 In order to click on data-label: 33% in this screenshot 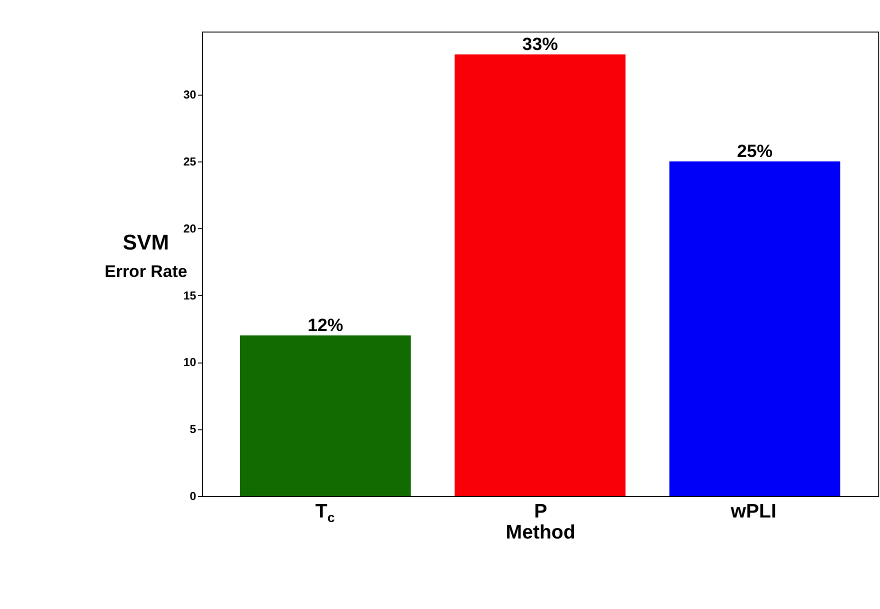, I will do `click(540, 44)`.